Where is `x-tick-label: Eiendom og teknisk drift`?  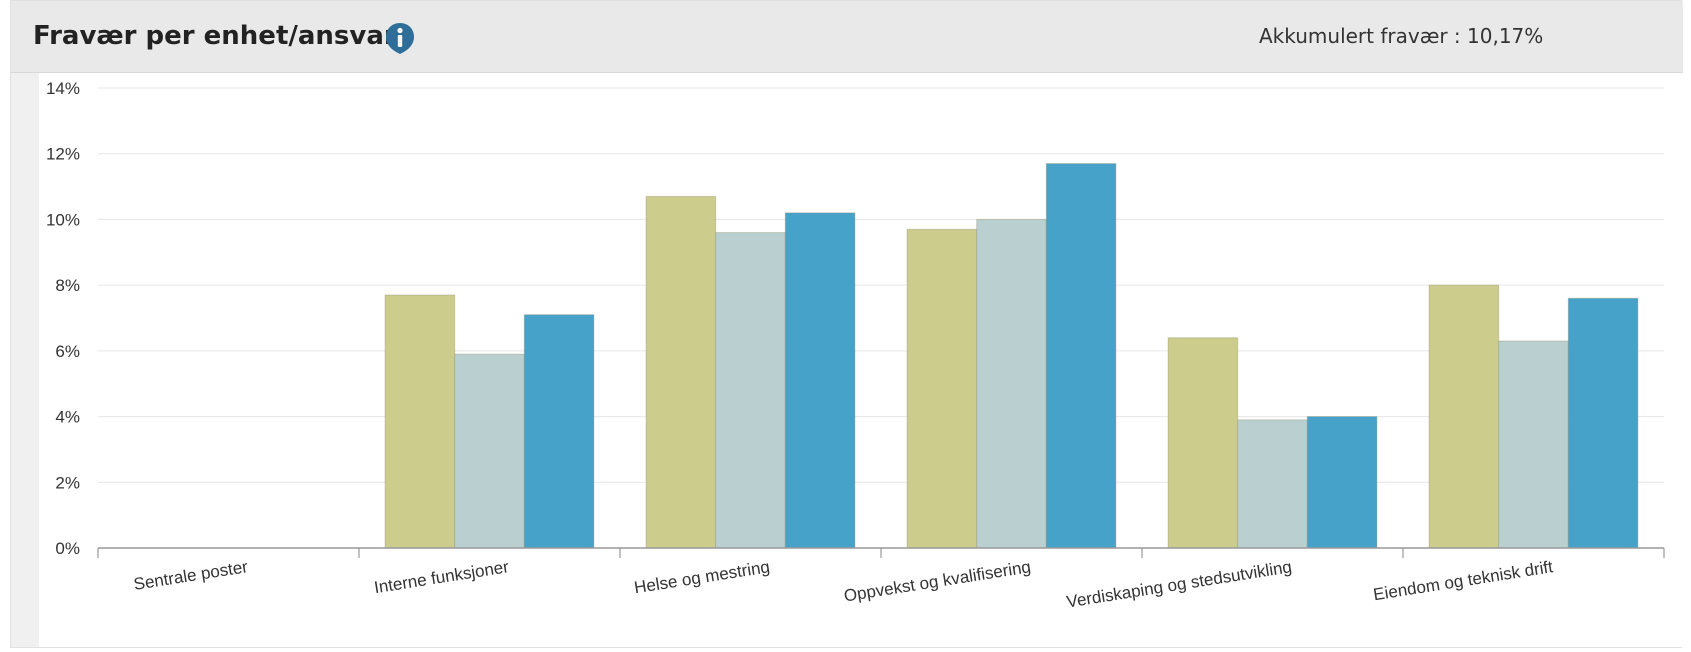
x-tick-label: Eiendom og teknisk drift is located at coordinates (1463, 580).